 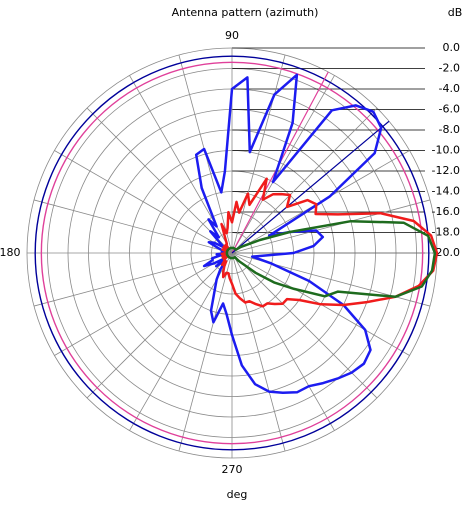 What do you see at coordinates (232, 469) in the screenshot?
I see `x-tick-label: 270` at bounding box center [232, 469].